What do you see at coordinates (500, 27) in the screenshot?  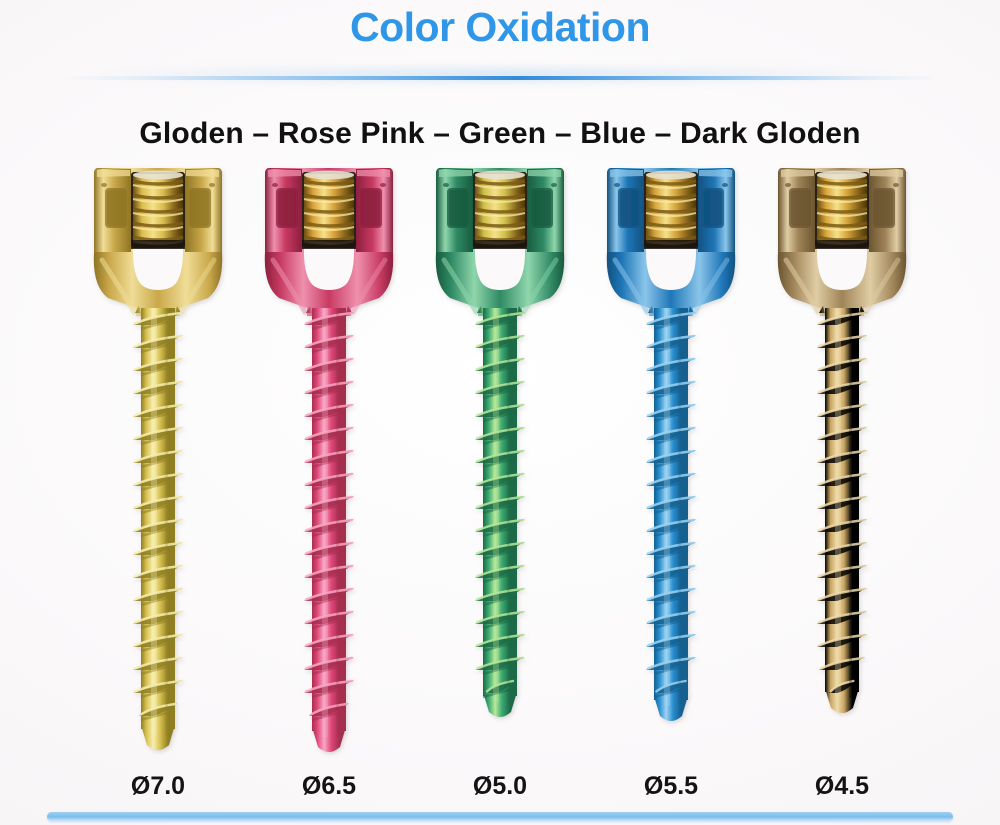 I see `page-title: Color Oxidation` at bounding box center [500, 27].